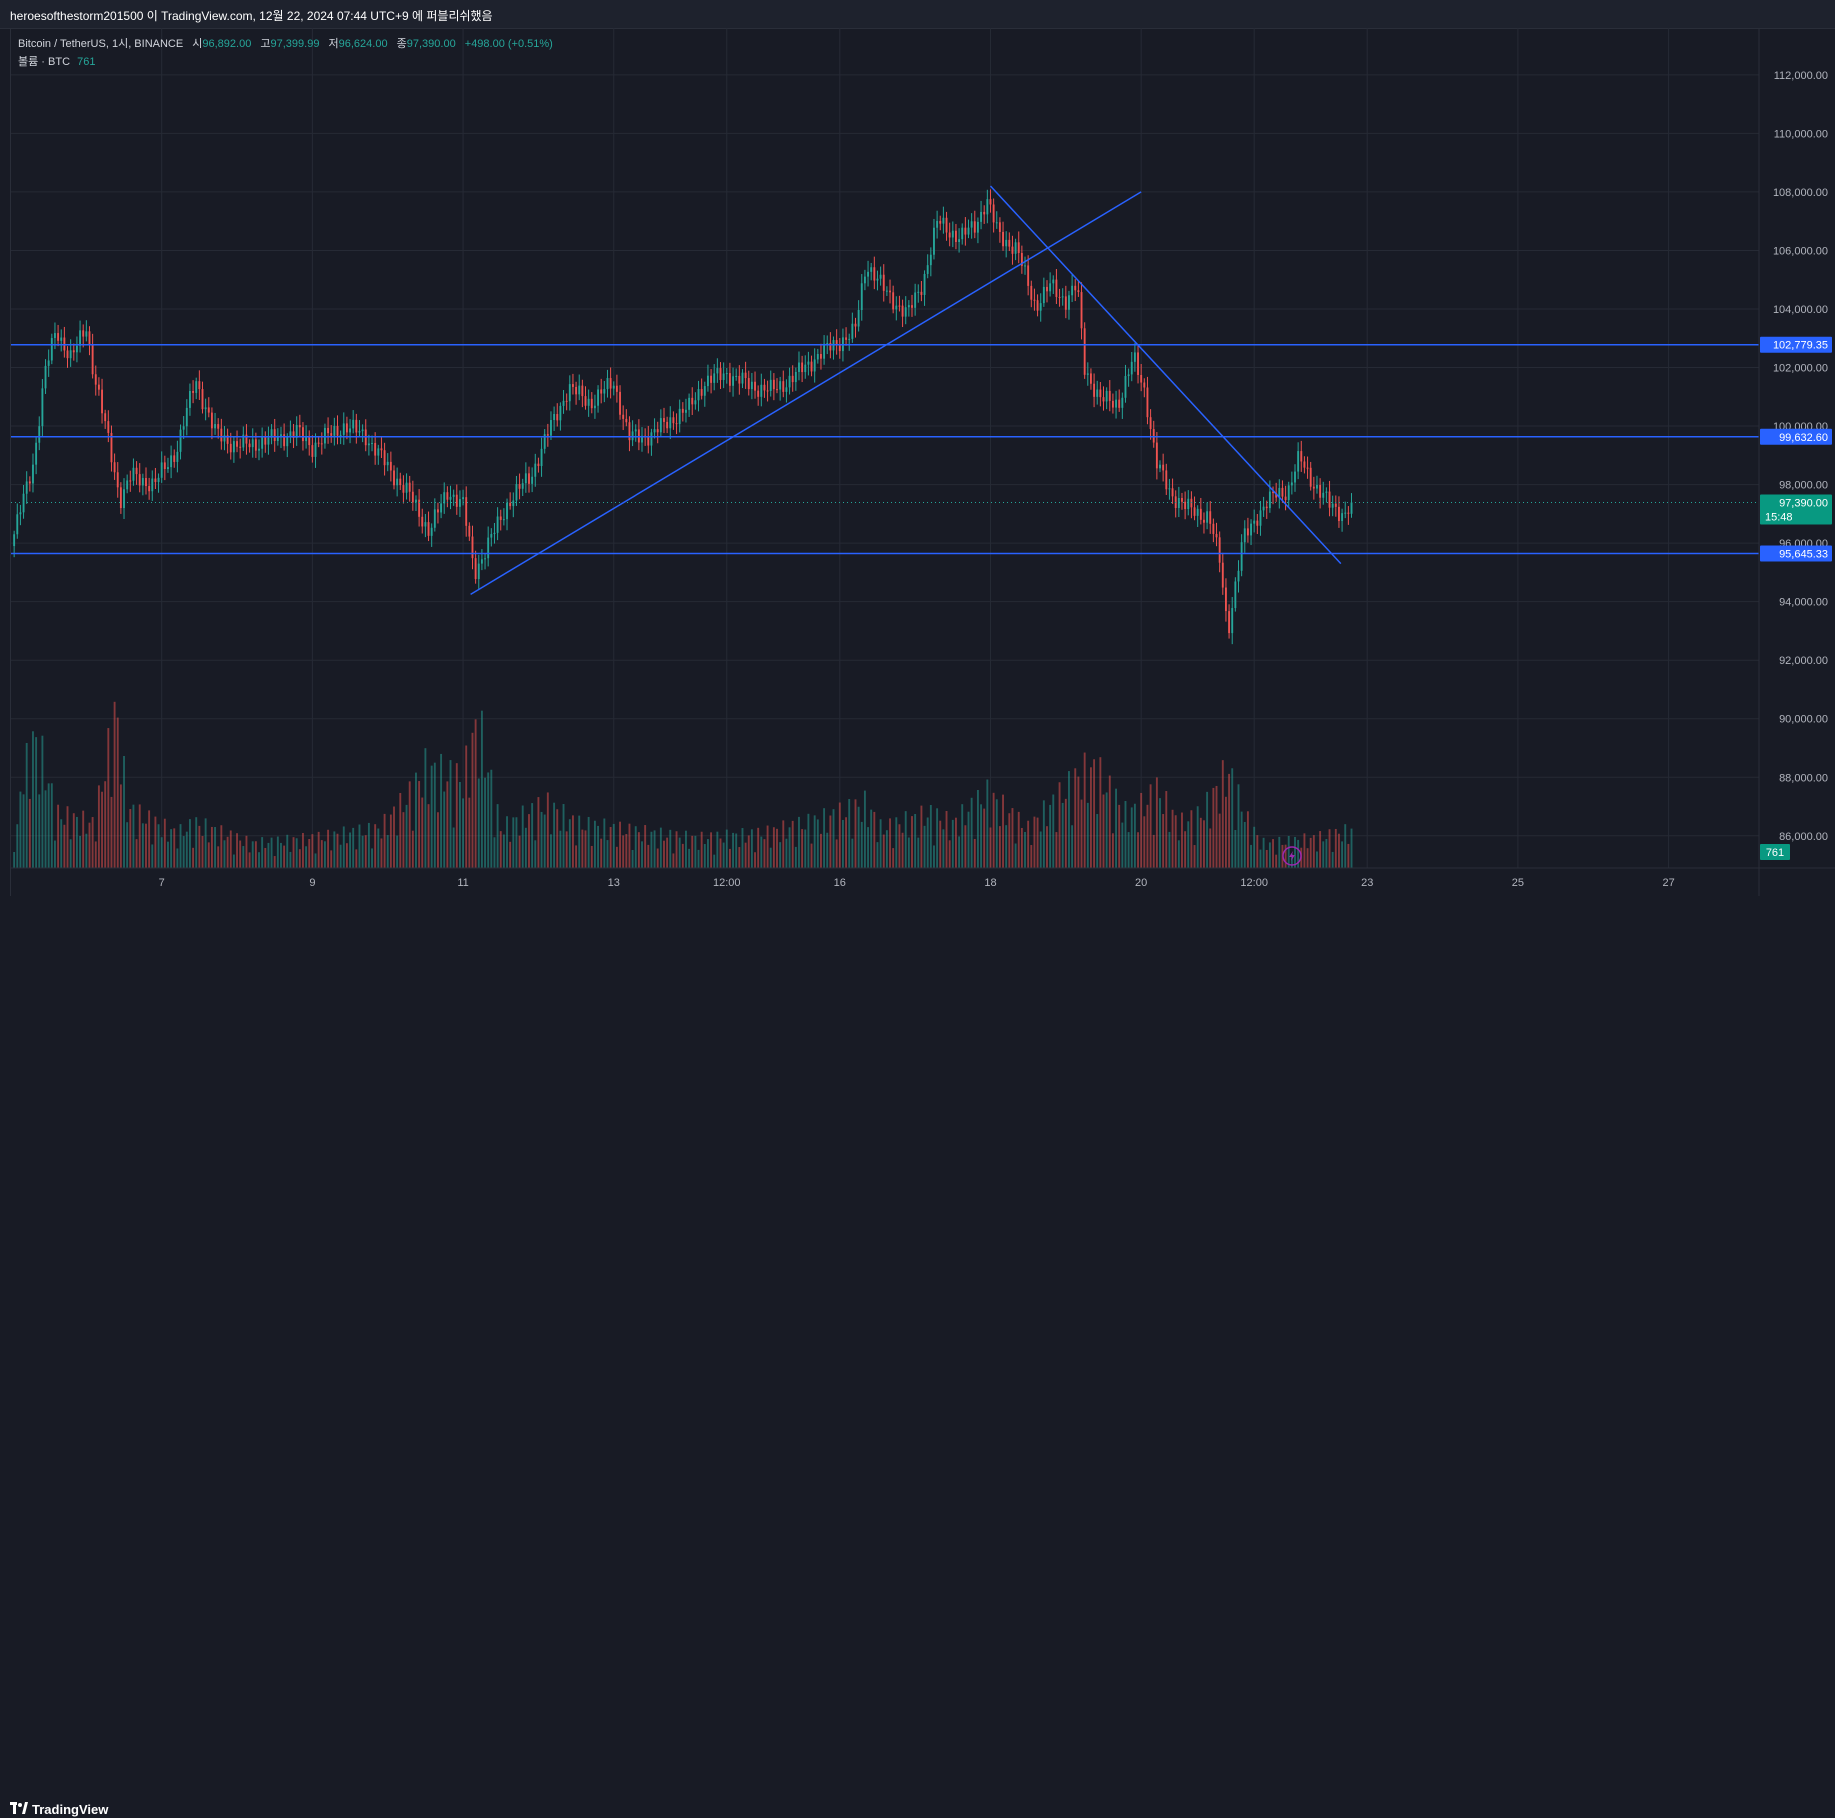 This screenshot has height=1818, width=1835. What do you see at coordinates (1779, 517) in the screenshot?
I see `bar-countdown: 15:48` at bounding box center [1779, 517].